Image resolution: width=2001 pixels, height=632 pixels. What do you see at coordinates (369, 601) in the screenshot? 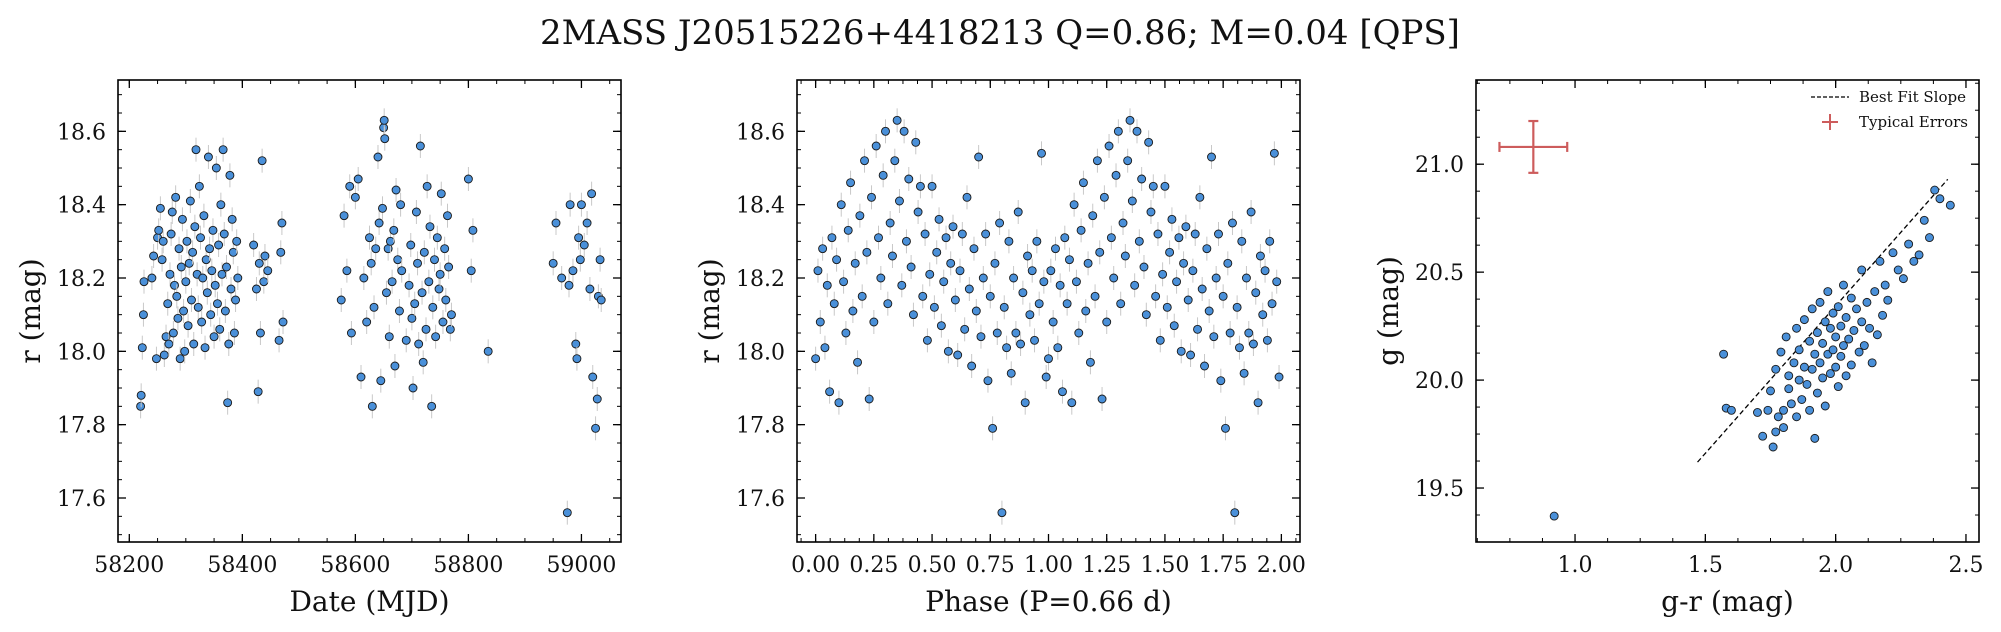
I see `x-axis-label: Date (MJD)` at bounding box center [369, 601].